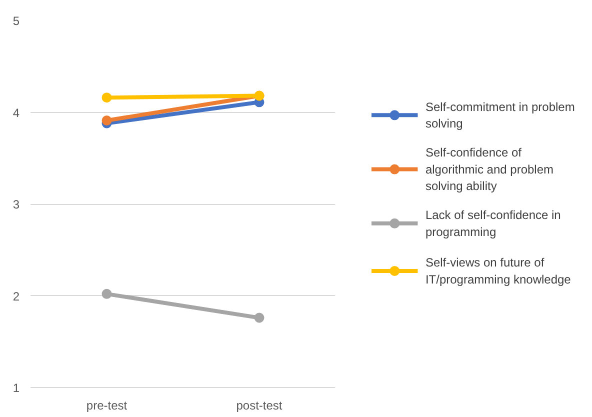  What do you see at coordinates (489, 170) in the screenshot?
I see `legend-label: Self-confidence of algorithmic and problem solving ability` at bounding box center [489, 170].